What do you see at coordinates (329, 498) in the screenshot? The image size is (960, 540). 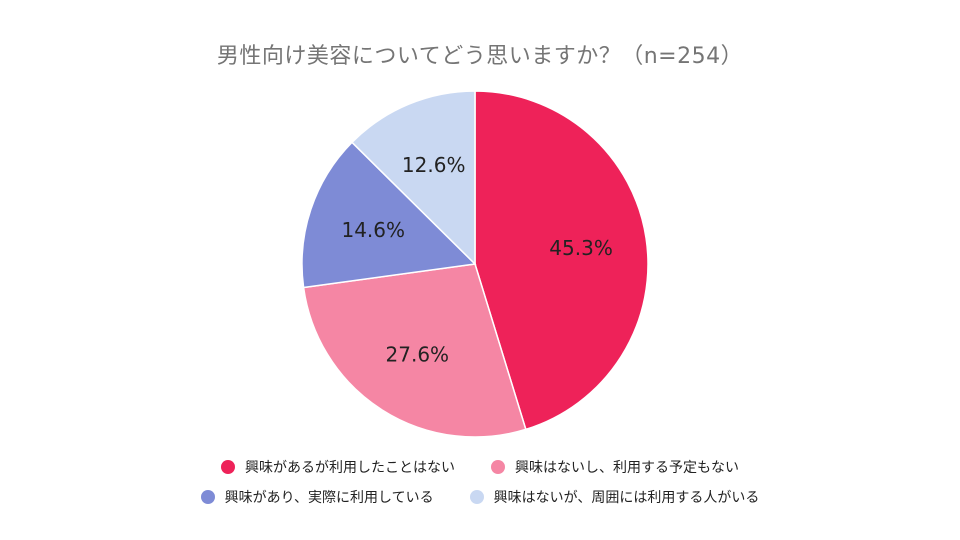 I see `legend-label-2: 興味があり、実際に利用している` at bounding box center [329, 498].